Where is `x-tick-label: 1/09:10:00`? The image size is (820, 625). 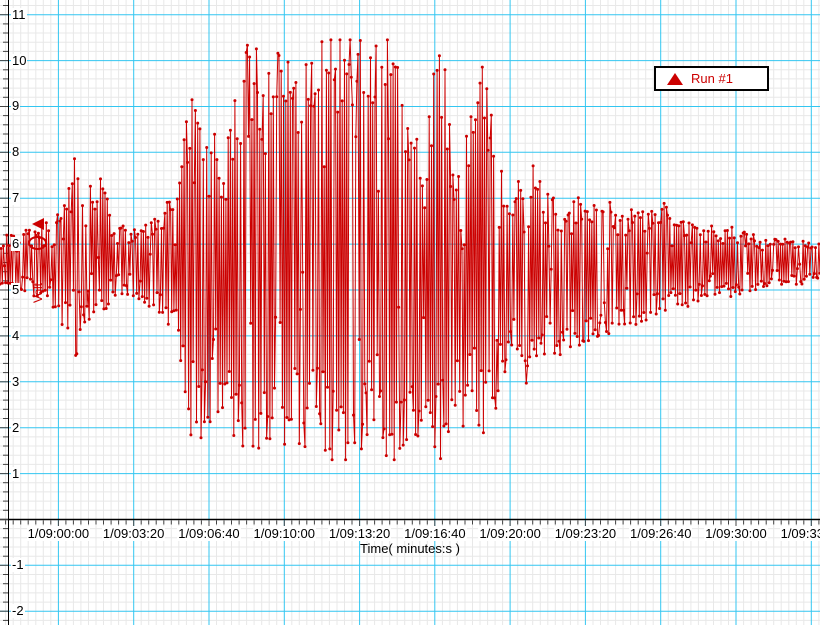 x-tick-label: 1/09:10:00 is located at coordinates (284, 534).